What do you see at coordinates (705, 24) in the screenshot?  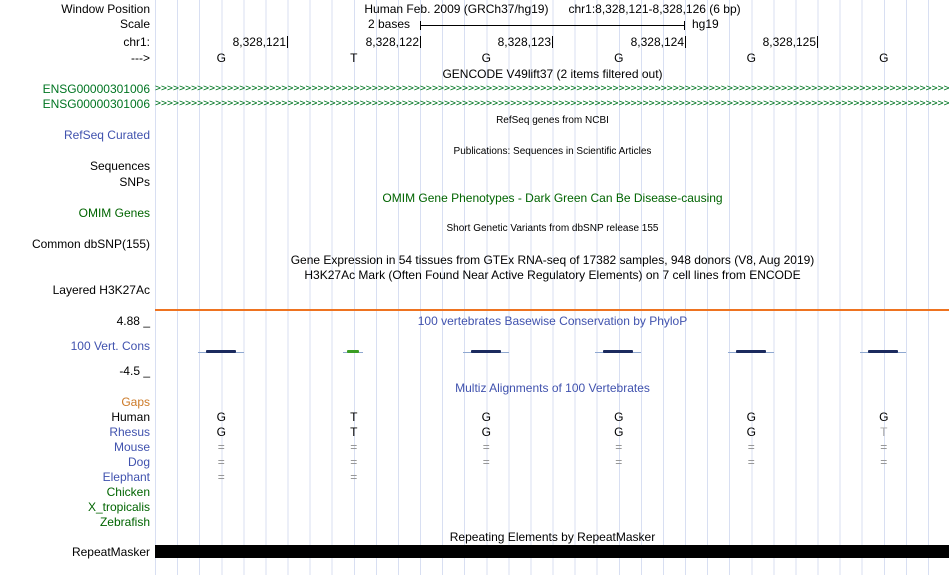 I see `assembly-short-label: hg19` at bounding box center [705, 24].